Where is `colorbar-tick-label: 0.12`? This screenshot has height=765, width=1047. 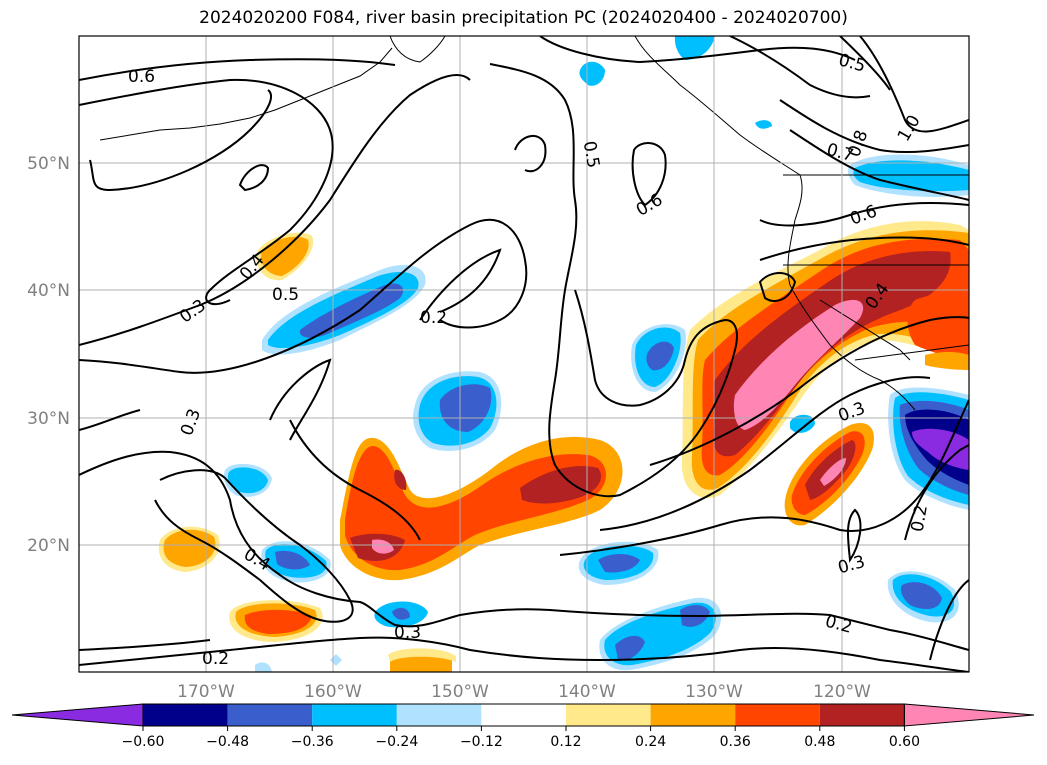 colorbar-tick-label: 0.12 is located at coordinates (565, 742).